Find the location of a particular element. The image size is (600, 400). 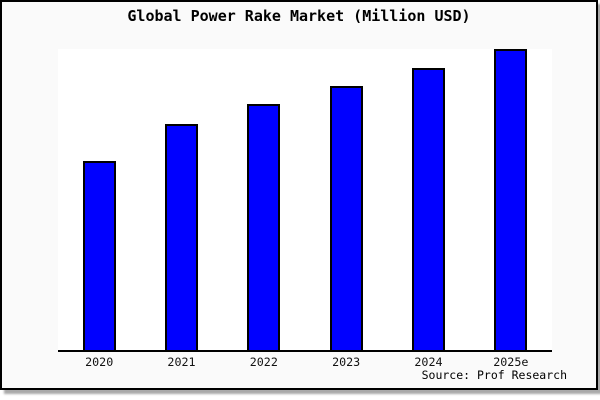

bar-slot-2021 is located at coordinates (181, 199).